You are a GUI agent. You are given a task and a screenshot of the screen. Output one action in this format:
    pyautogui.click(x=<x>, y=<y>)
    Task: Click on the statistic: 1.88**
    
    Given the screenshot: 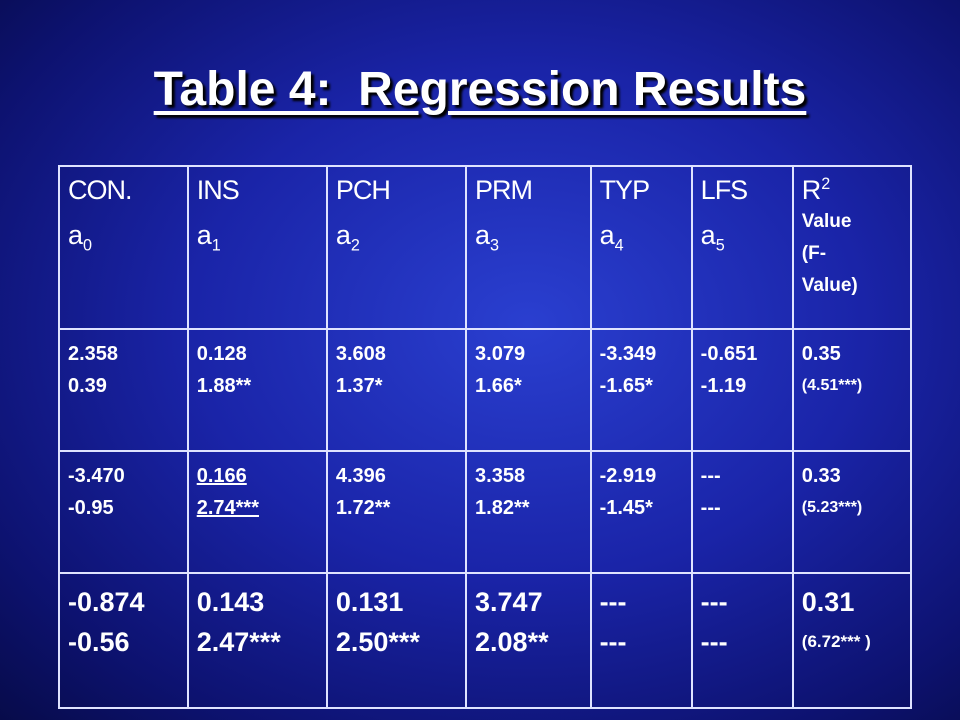 What is the action you would take?
    pyautogui.click(x=224, y=386)
    